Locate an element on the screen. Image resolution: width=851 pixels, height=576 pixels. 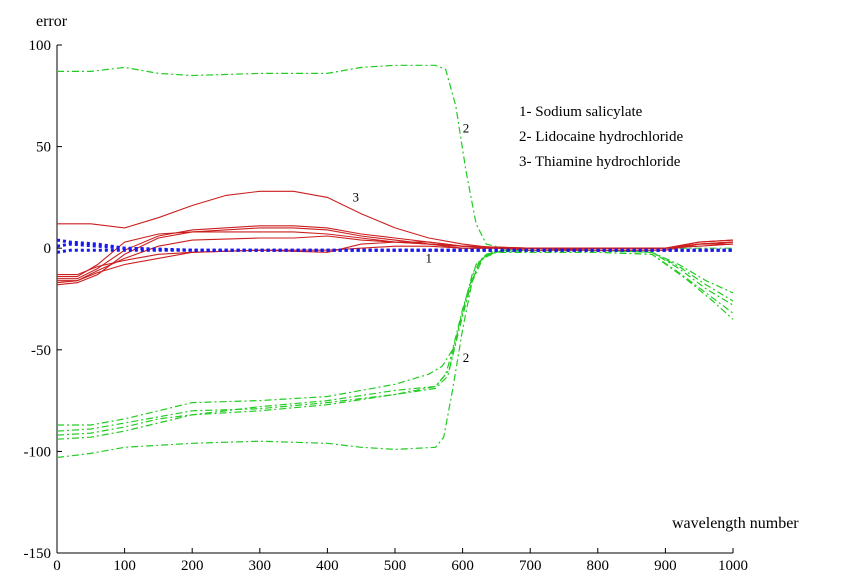
legend-entry-2: 2- Lidocaine hydrochloride is located at coordinates (601, 137).